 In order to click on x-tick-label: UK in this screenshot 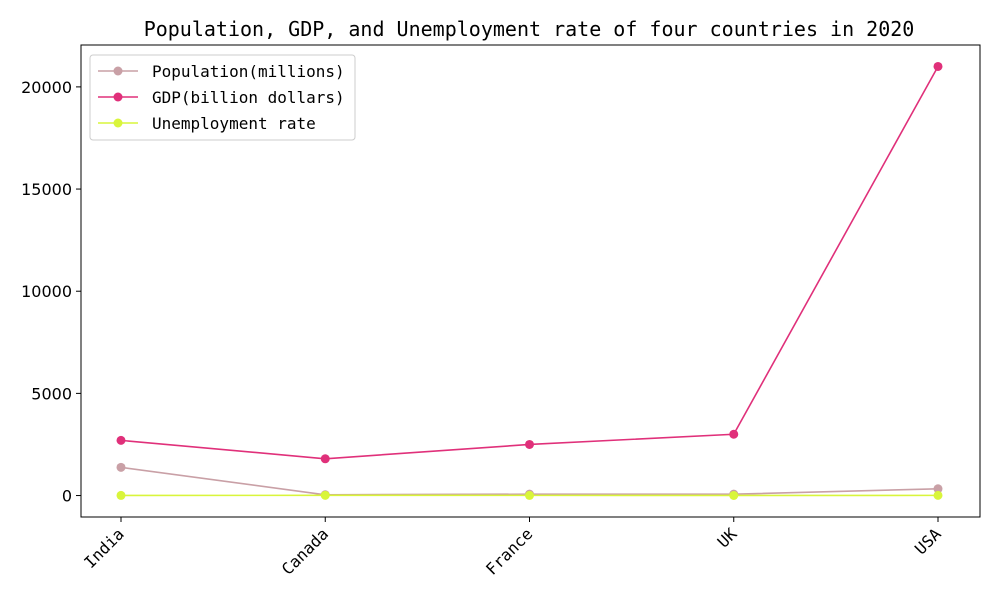, I will do `click(727, 537)`.